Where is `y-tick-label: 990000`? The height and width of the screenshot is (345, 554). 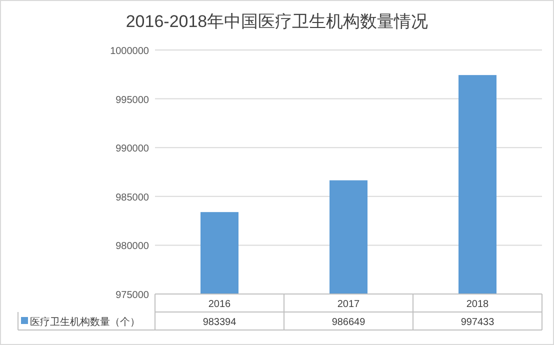
y-tick-label: 990000 is located at coordinates (133, 149).